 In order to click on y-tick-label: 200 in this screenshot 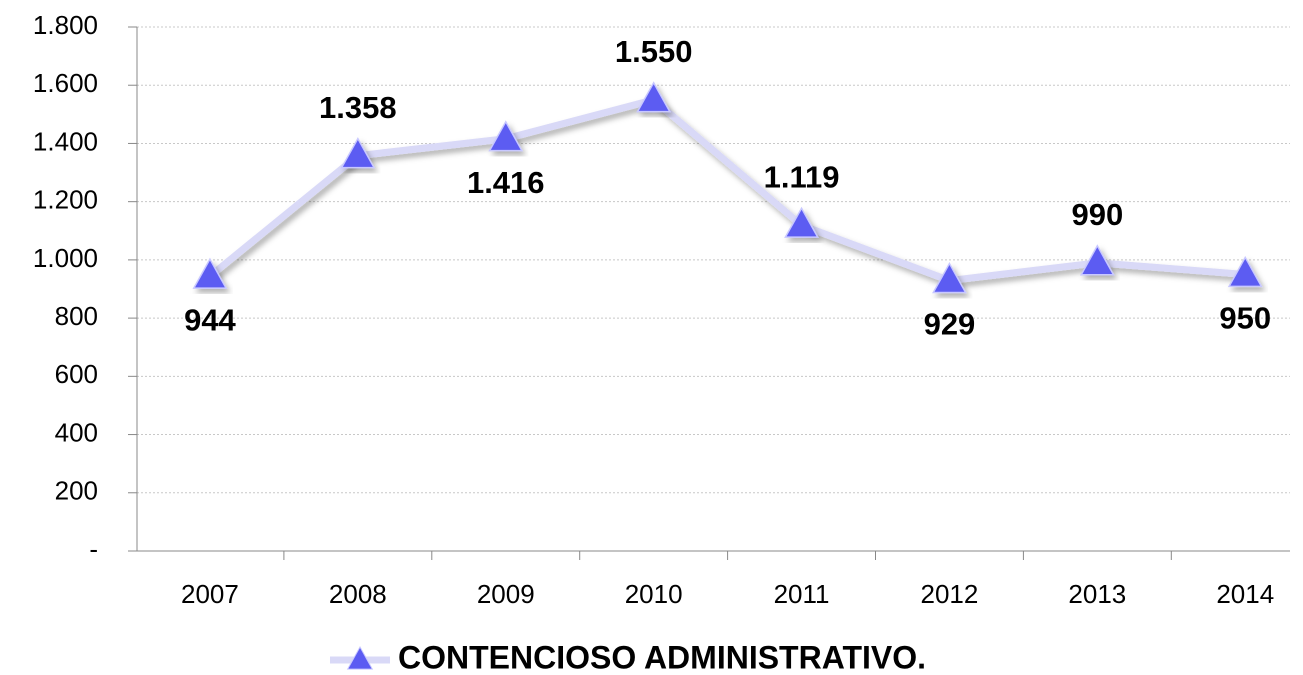, I will do `click(76, 491)`.